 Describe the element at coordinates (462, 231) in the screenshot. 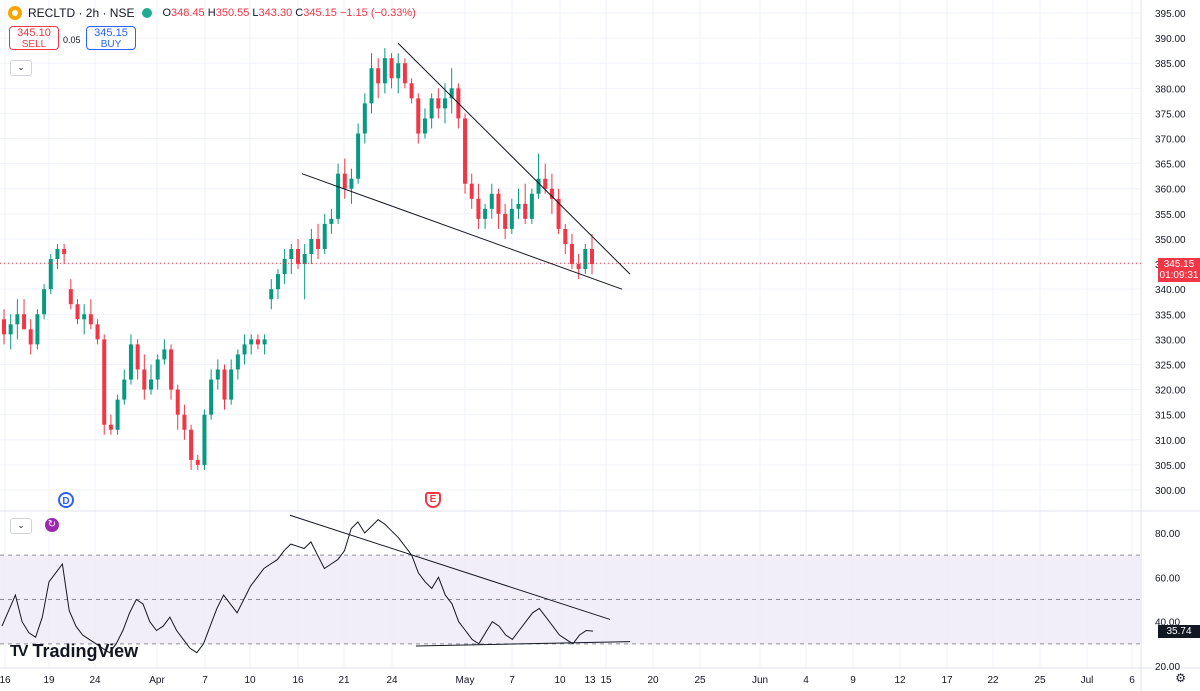

I see `trendline-lower` at that location.